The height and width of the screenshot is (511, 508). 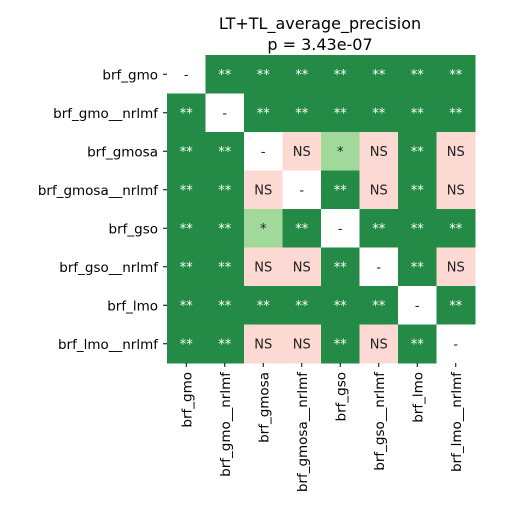 I want to click on x-tick-label: brf_gmo, so click(x=187, y=400).